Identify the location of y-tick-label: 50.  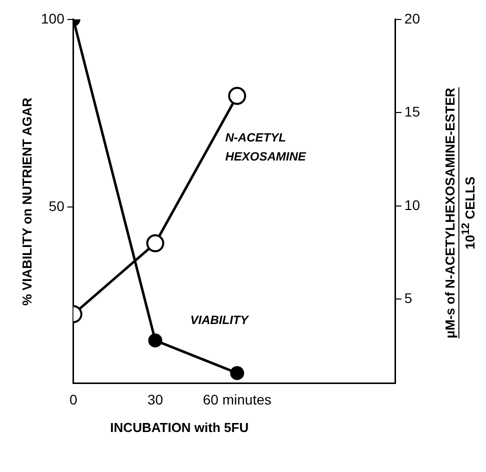
(56, 206).